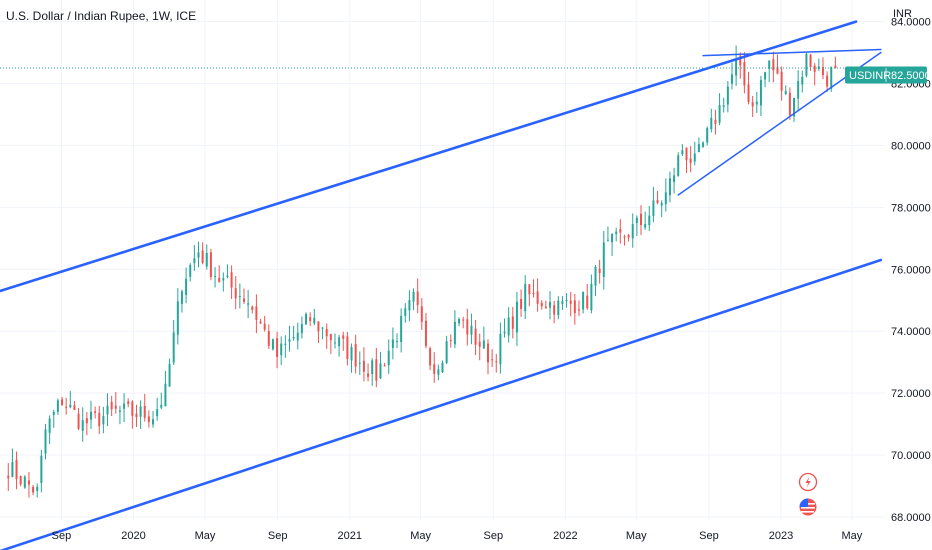 The image size is (932, 550). What do you see at coordinates (911, 394) in the screenshot?
I see `y-tick-label: 72.0000` at bounding box center [911, 394].